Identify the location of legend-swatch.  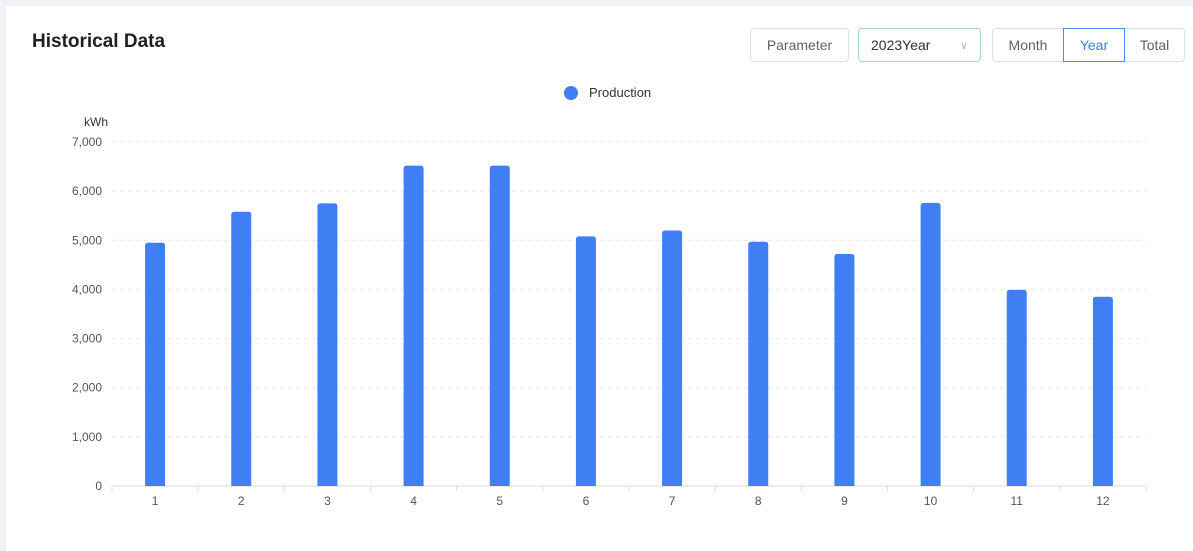
(571, 92).